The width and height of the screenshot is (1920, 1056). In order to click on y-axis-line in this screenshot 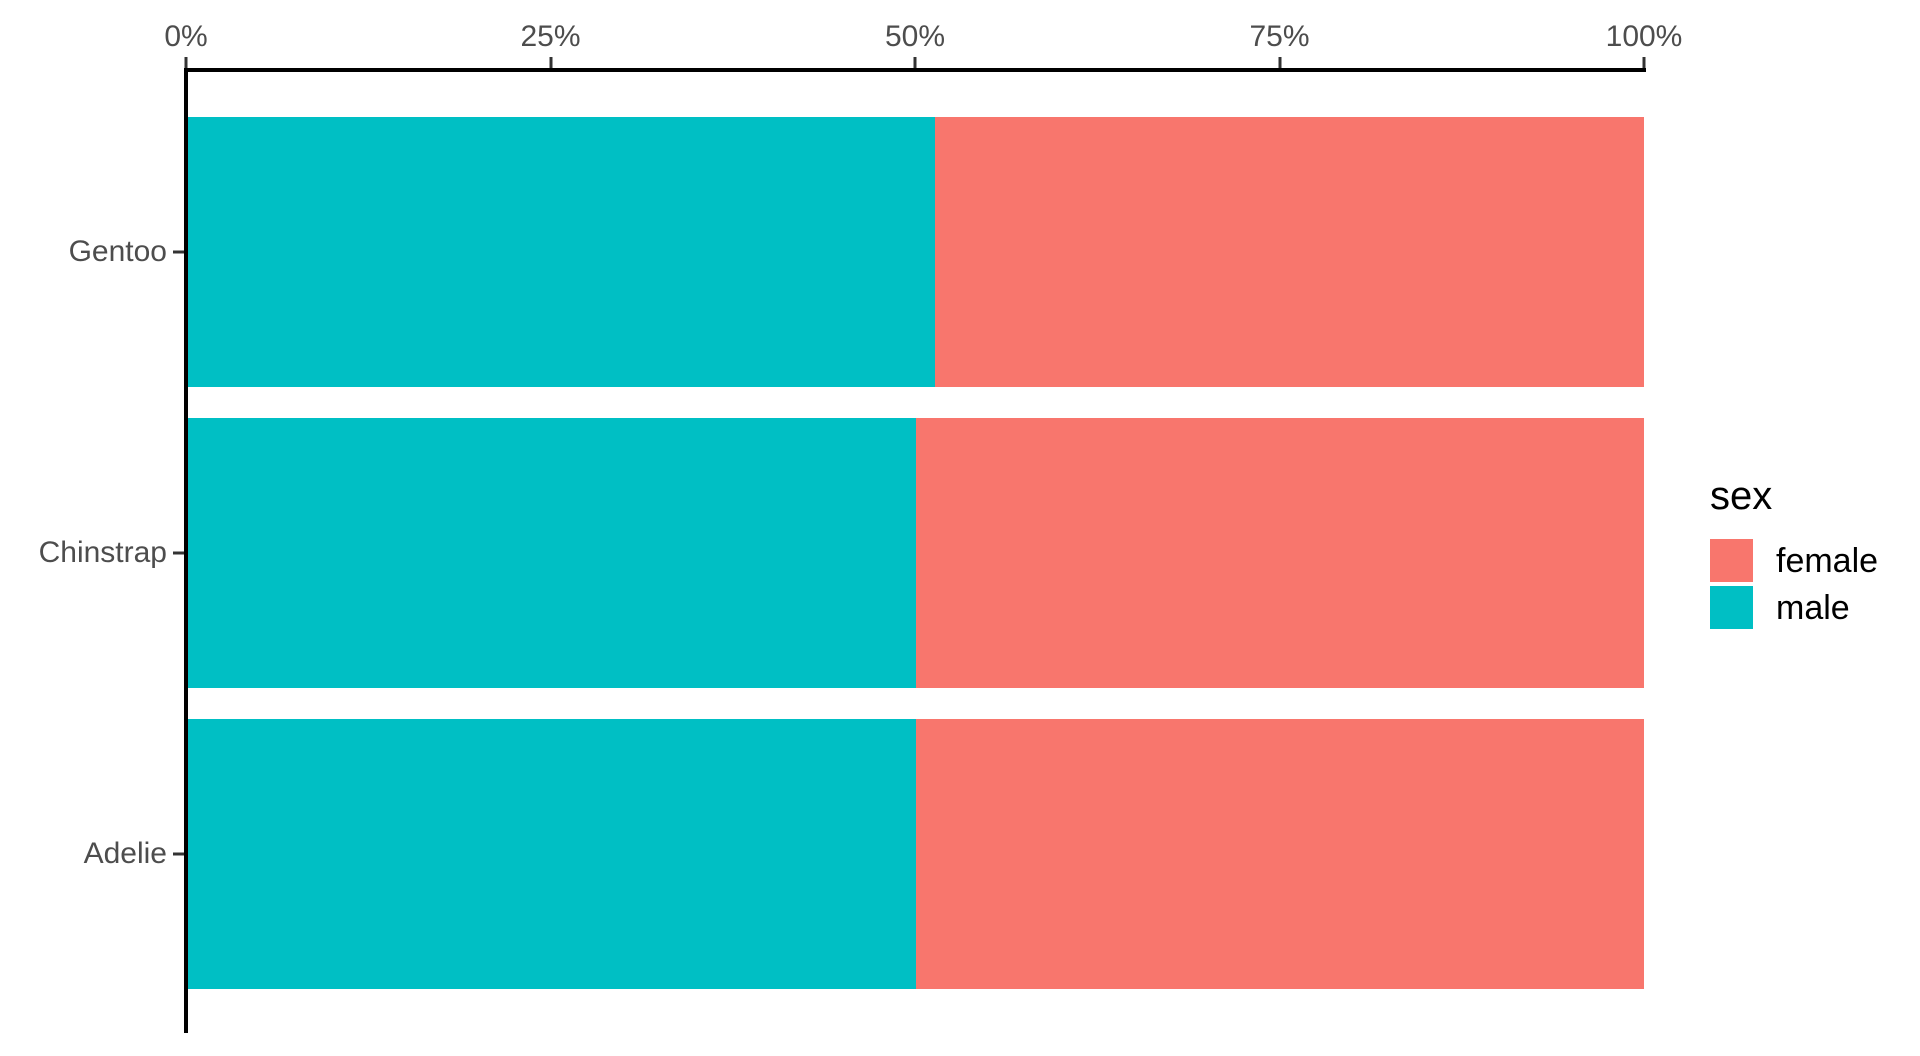, I will do `click(186, 550)`.